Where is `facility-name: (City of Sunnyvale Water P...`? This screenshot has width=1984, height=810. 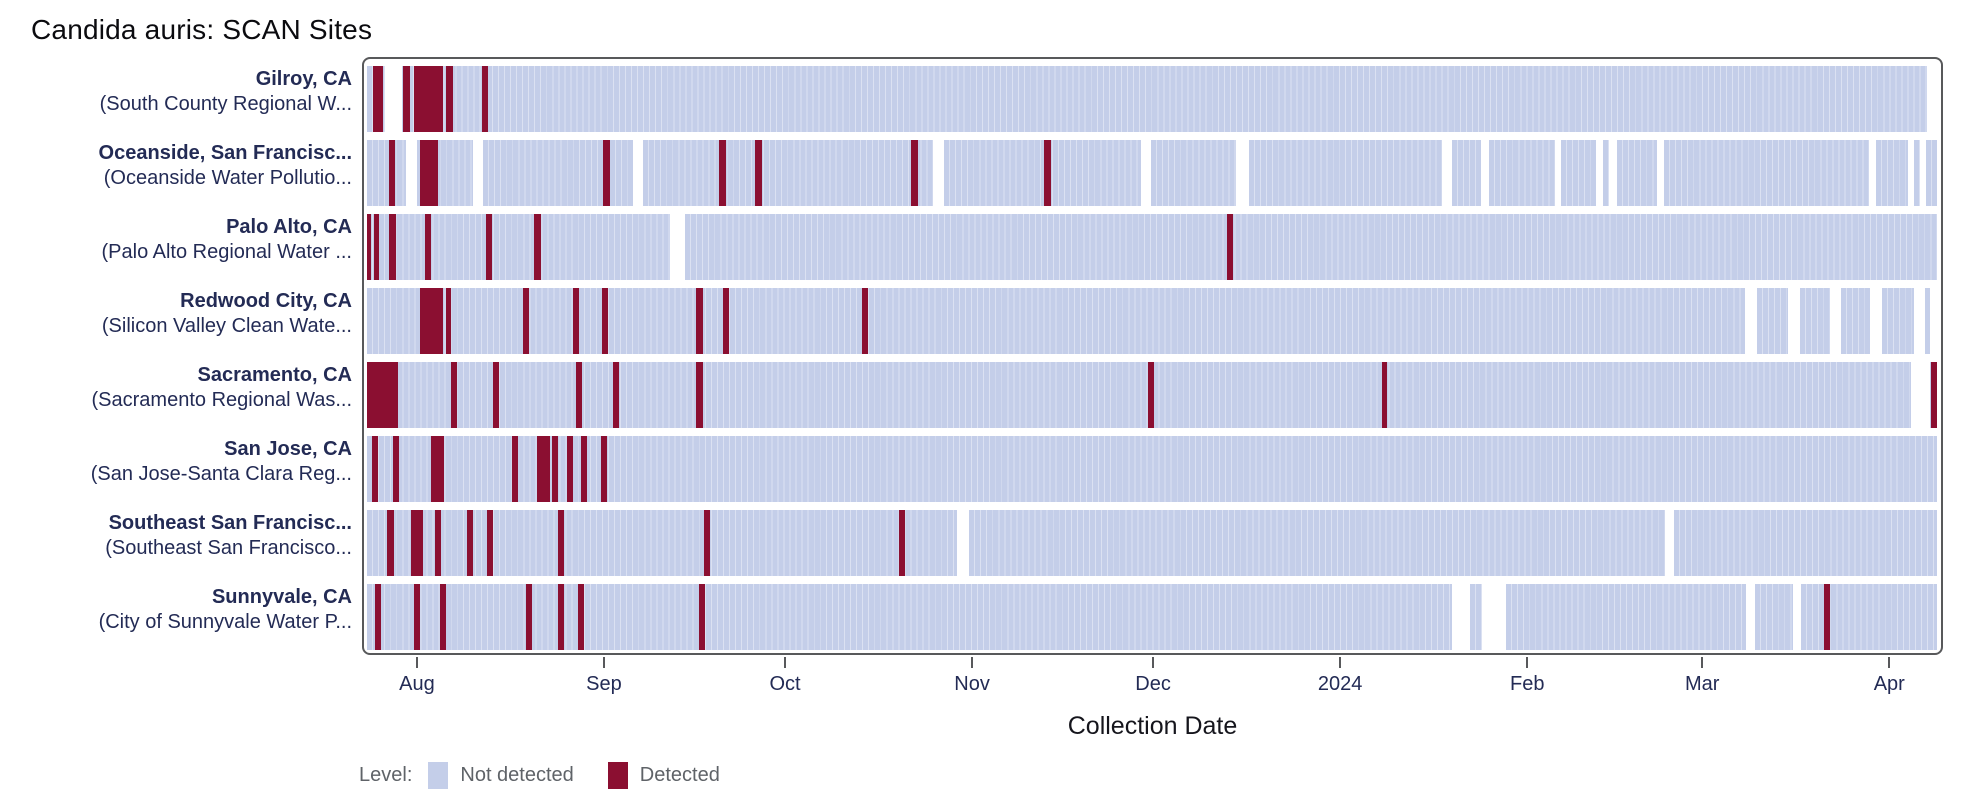
facility-name: (City of Sunnyvale Water P... is located at coordinates (225, 622).